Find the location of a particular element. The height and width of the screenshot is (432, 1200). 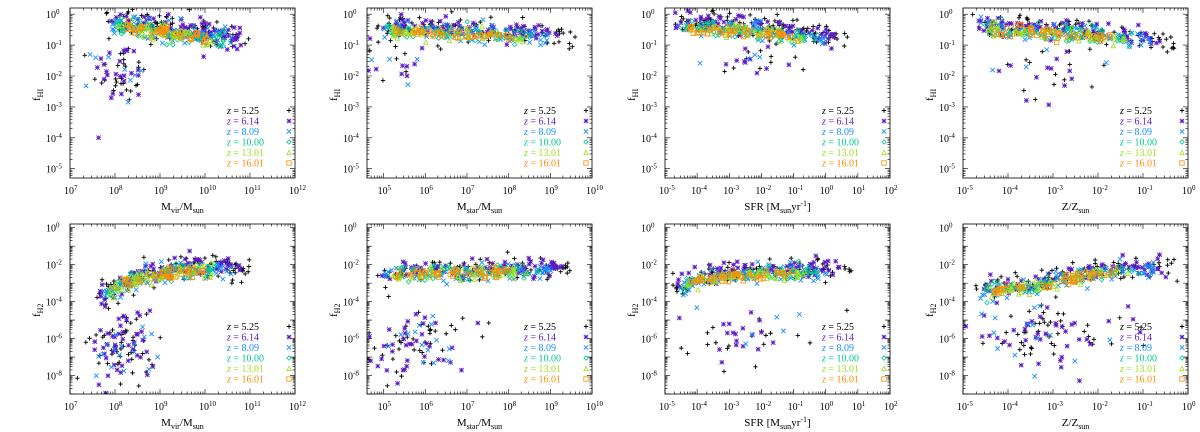

y-axis-label: fH2 is located at coordinates (931, 310).